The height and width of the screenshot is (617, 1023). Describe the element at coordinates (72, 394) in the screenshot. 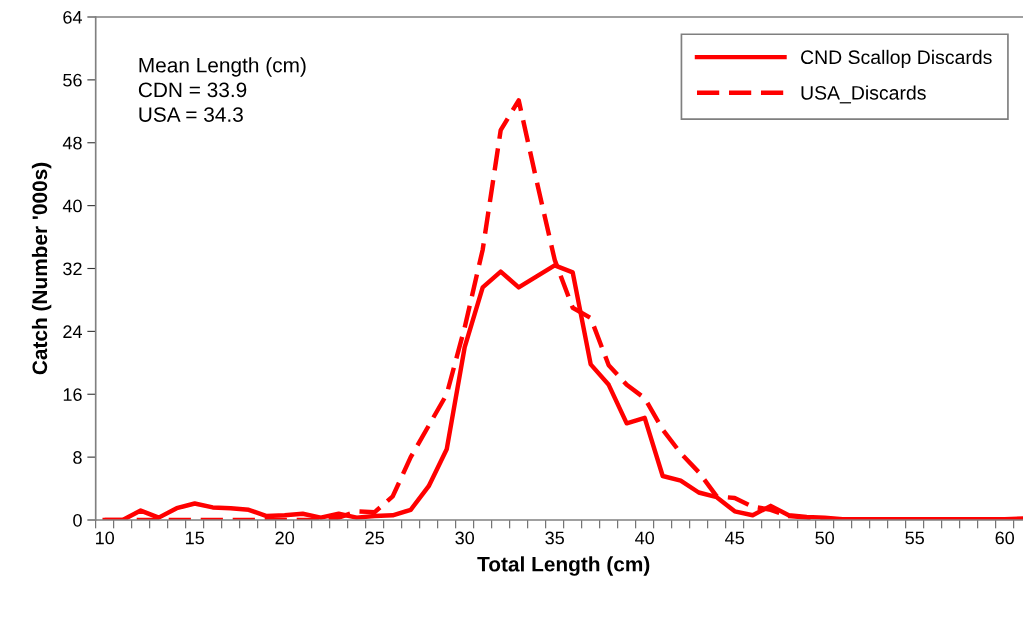

I see `y-tick-label: 16` at that location.